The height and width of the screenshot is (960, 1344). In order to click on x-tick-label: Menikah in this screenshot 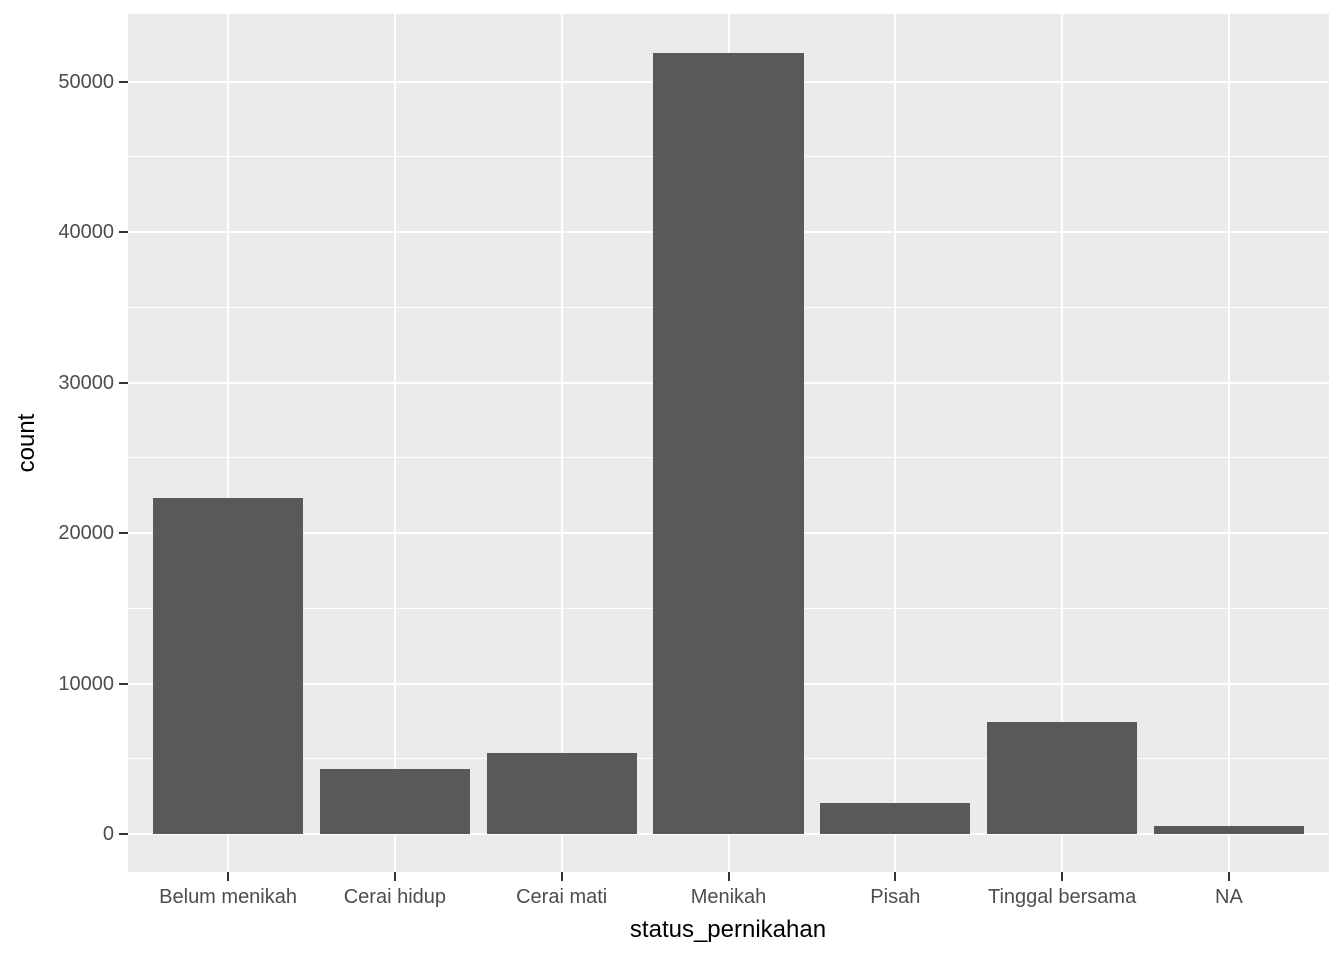, I will do `click(728, 897)`.